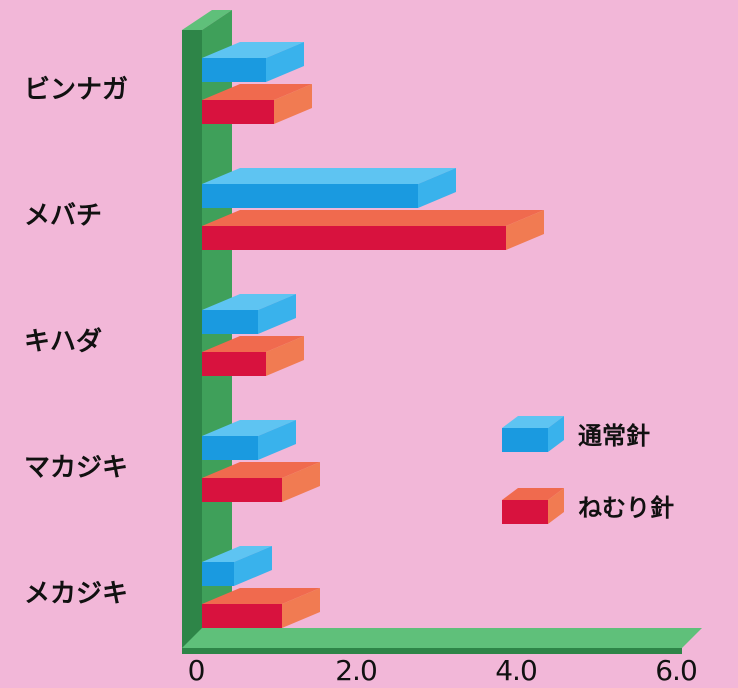  Describe the element at coordinates (443, 670) in the screenshot. I see `x-tick-labels: 0 2.0 4.0 6.0` at that location.